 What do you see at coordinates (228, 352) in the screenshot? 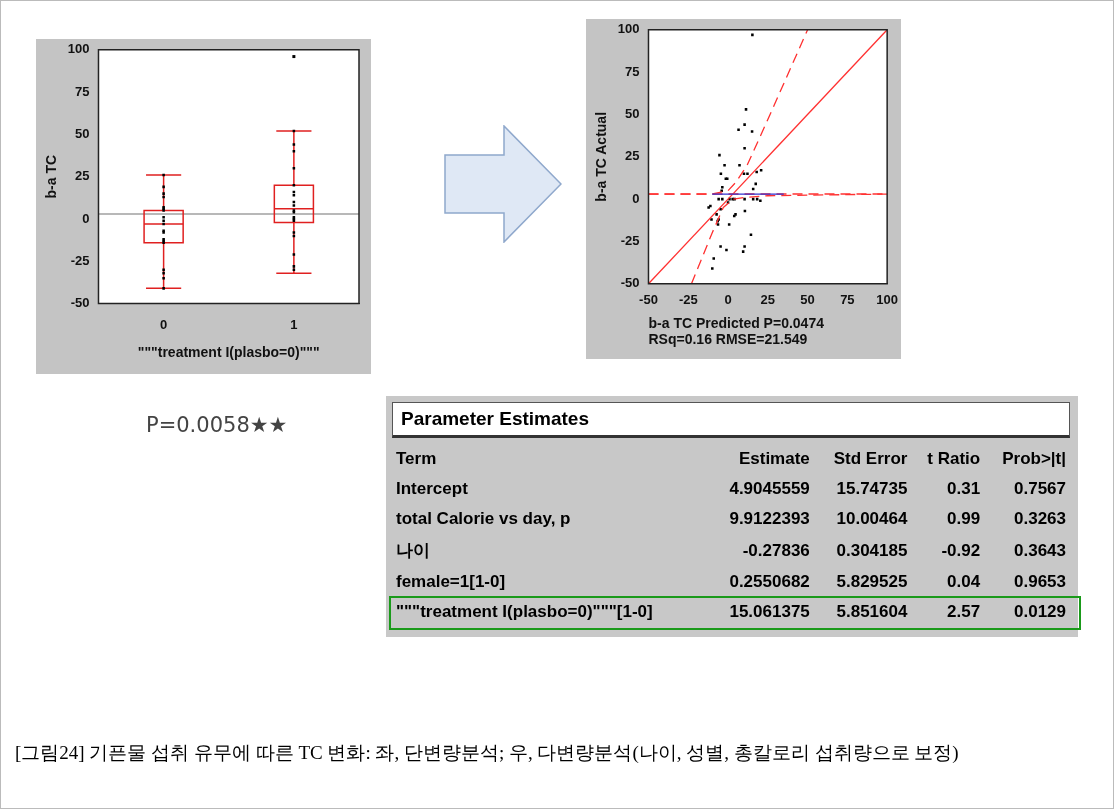
I see `x-axis-title: """treatment I(plasbo=0)"""` at bounding box center [228, 352].